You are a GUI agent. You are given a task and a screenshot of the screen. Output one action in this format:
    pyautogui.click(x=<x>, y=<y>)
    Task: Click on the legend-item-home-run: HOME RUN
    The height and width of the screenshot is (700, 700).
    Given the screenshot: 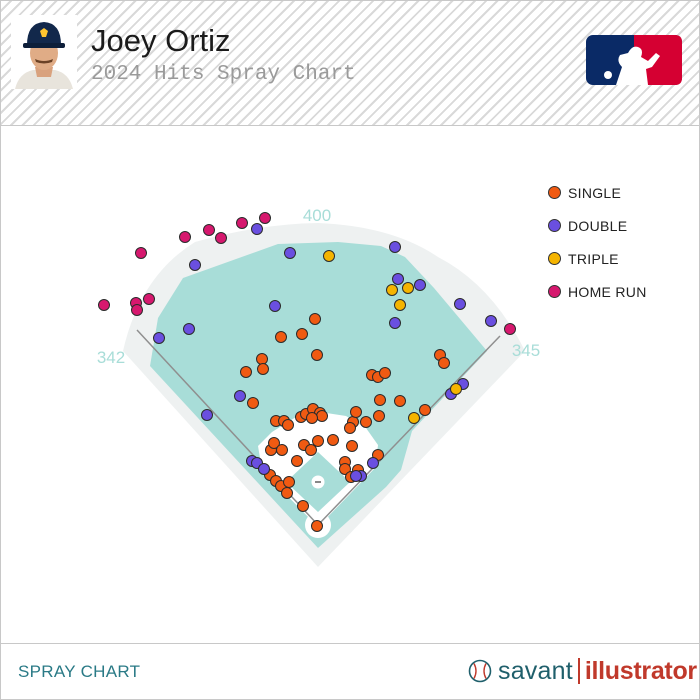 What is the action you would take?
    pyautogui.click(x=597, y=291)
    